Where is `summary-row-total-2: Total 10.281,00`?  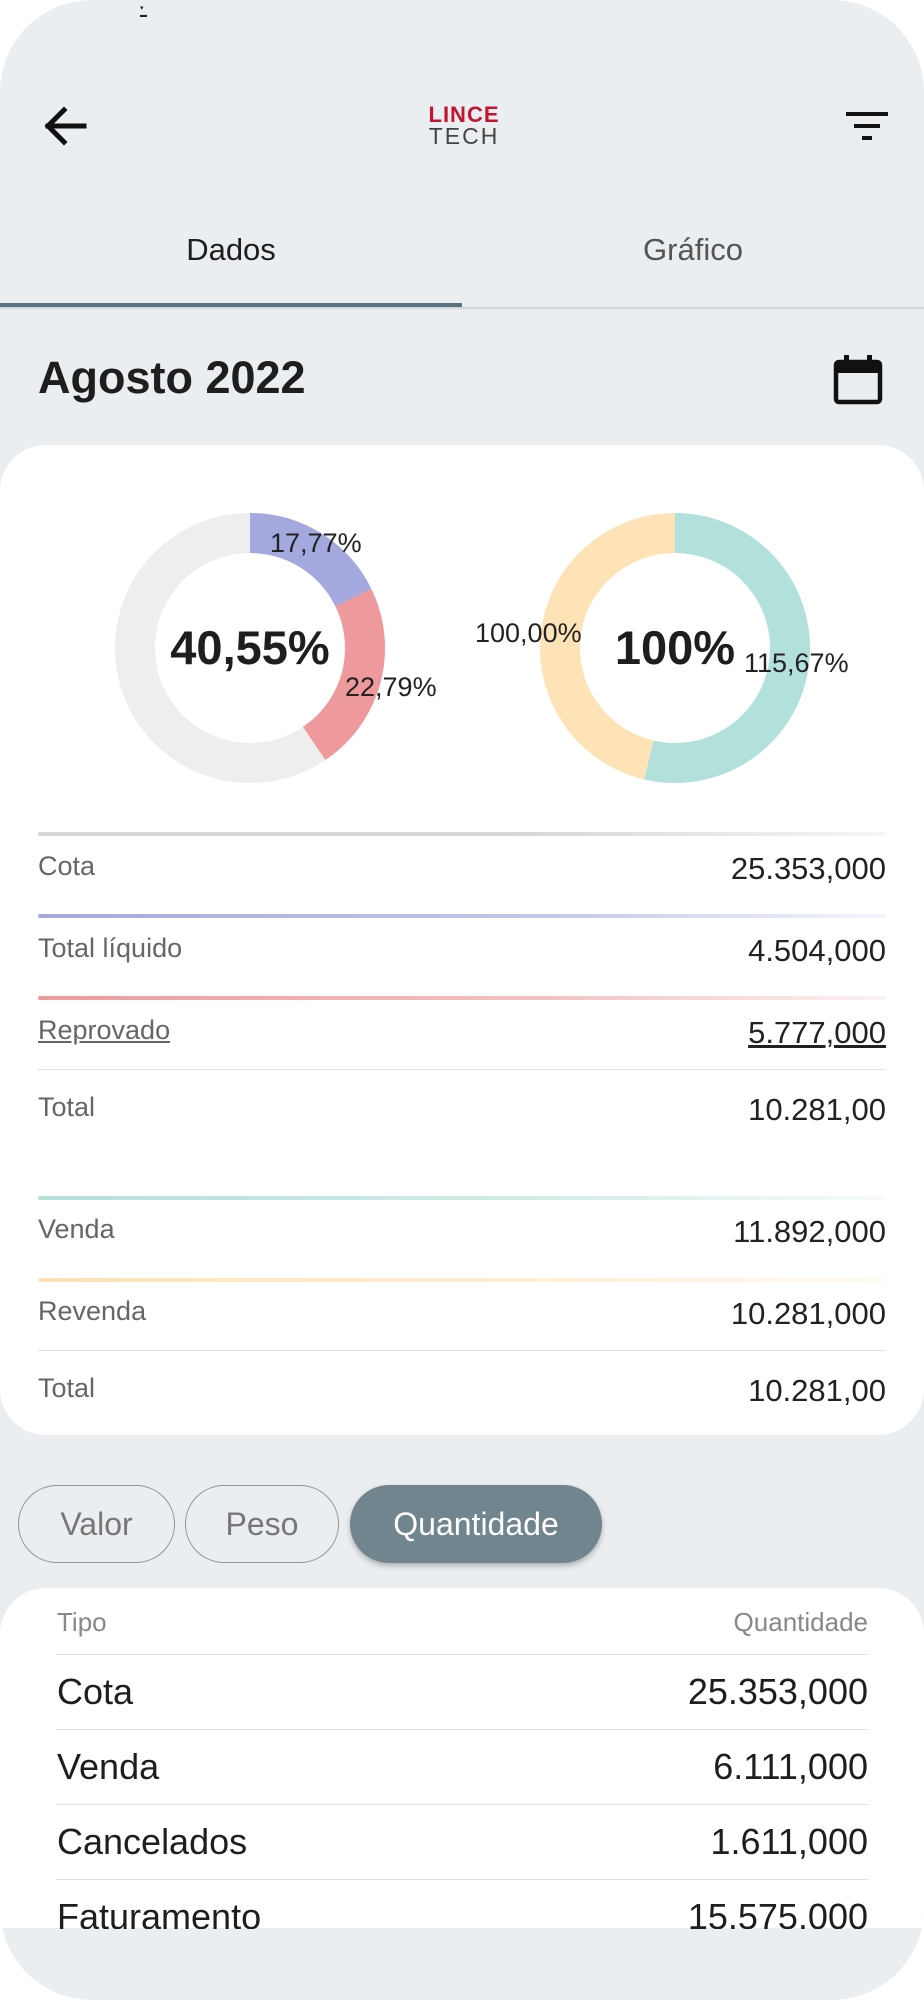 summary-row-total-2: Total 10.281,00 is located at coordinates (462, 1413).